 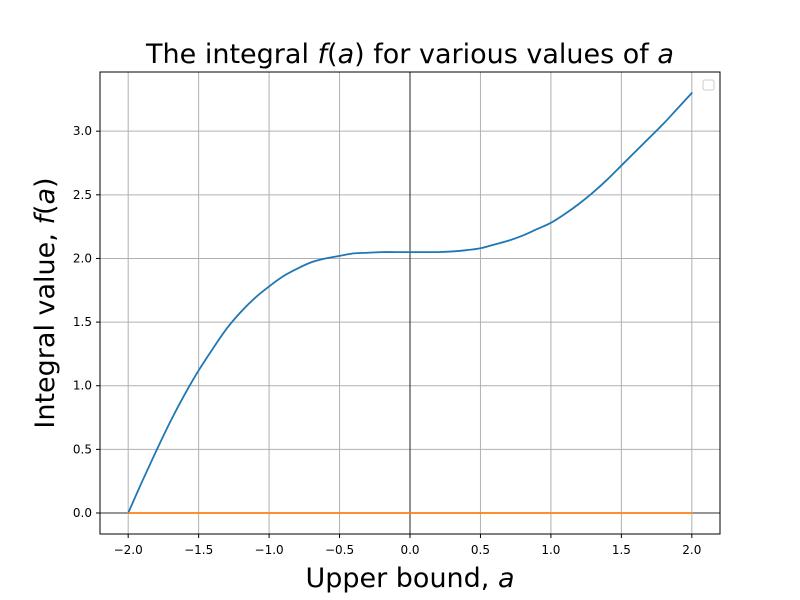 I want to click on legend-box, so click(x=708, y=85).